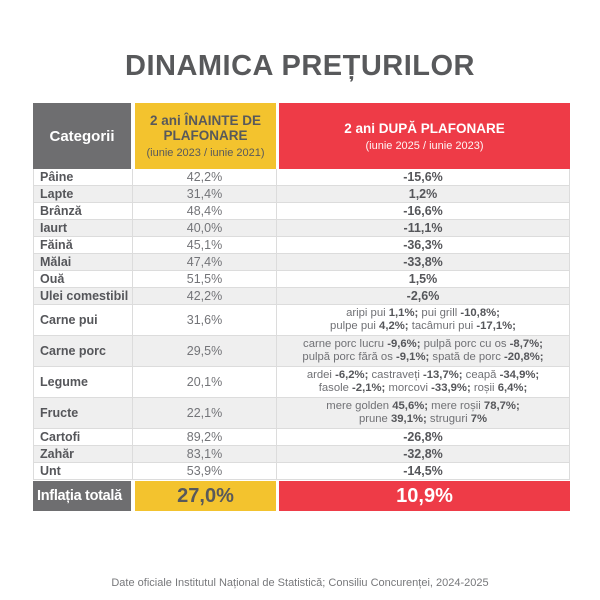 This screenshot has width=600, height=600. Describe the element at coordinates (423, 296) in the screenshot. I see `row-after-value: -2,6%` at that location.